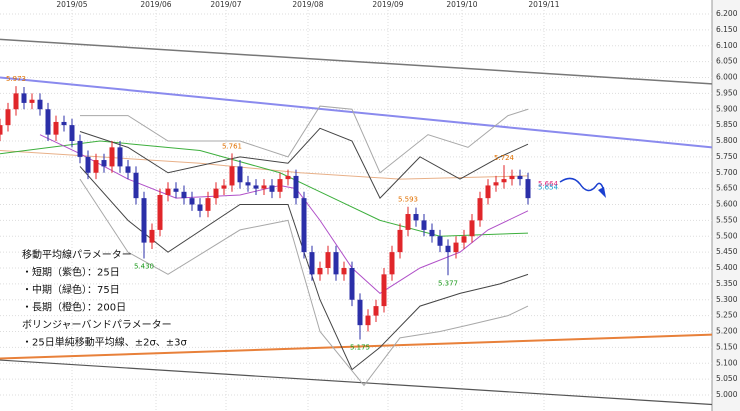 This screenshot has width=740, height=411. Describe the element at coordinates (727, 394) in the screenshot. I see `y-tick-label: 5.000` at that location.